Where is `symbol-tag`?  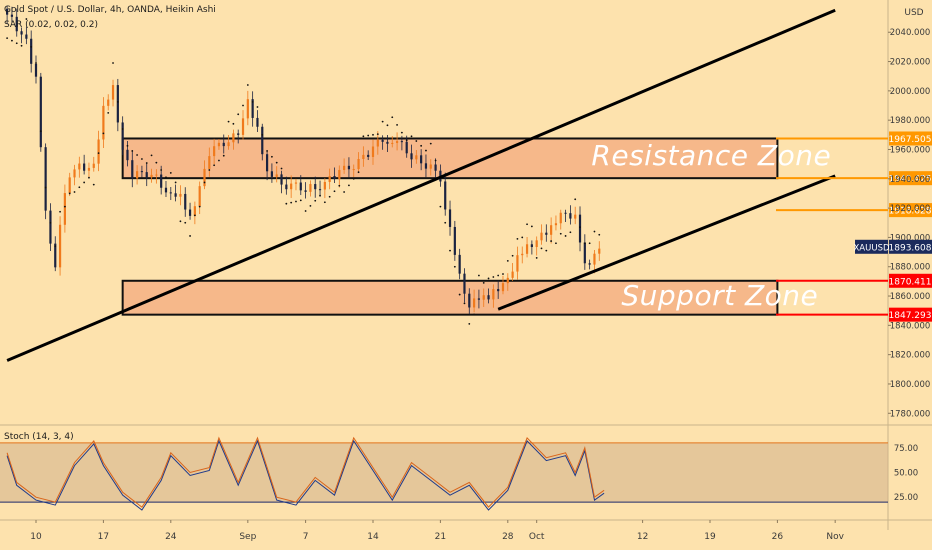
symbol-tag is located at coordinates (871, 246).